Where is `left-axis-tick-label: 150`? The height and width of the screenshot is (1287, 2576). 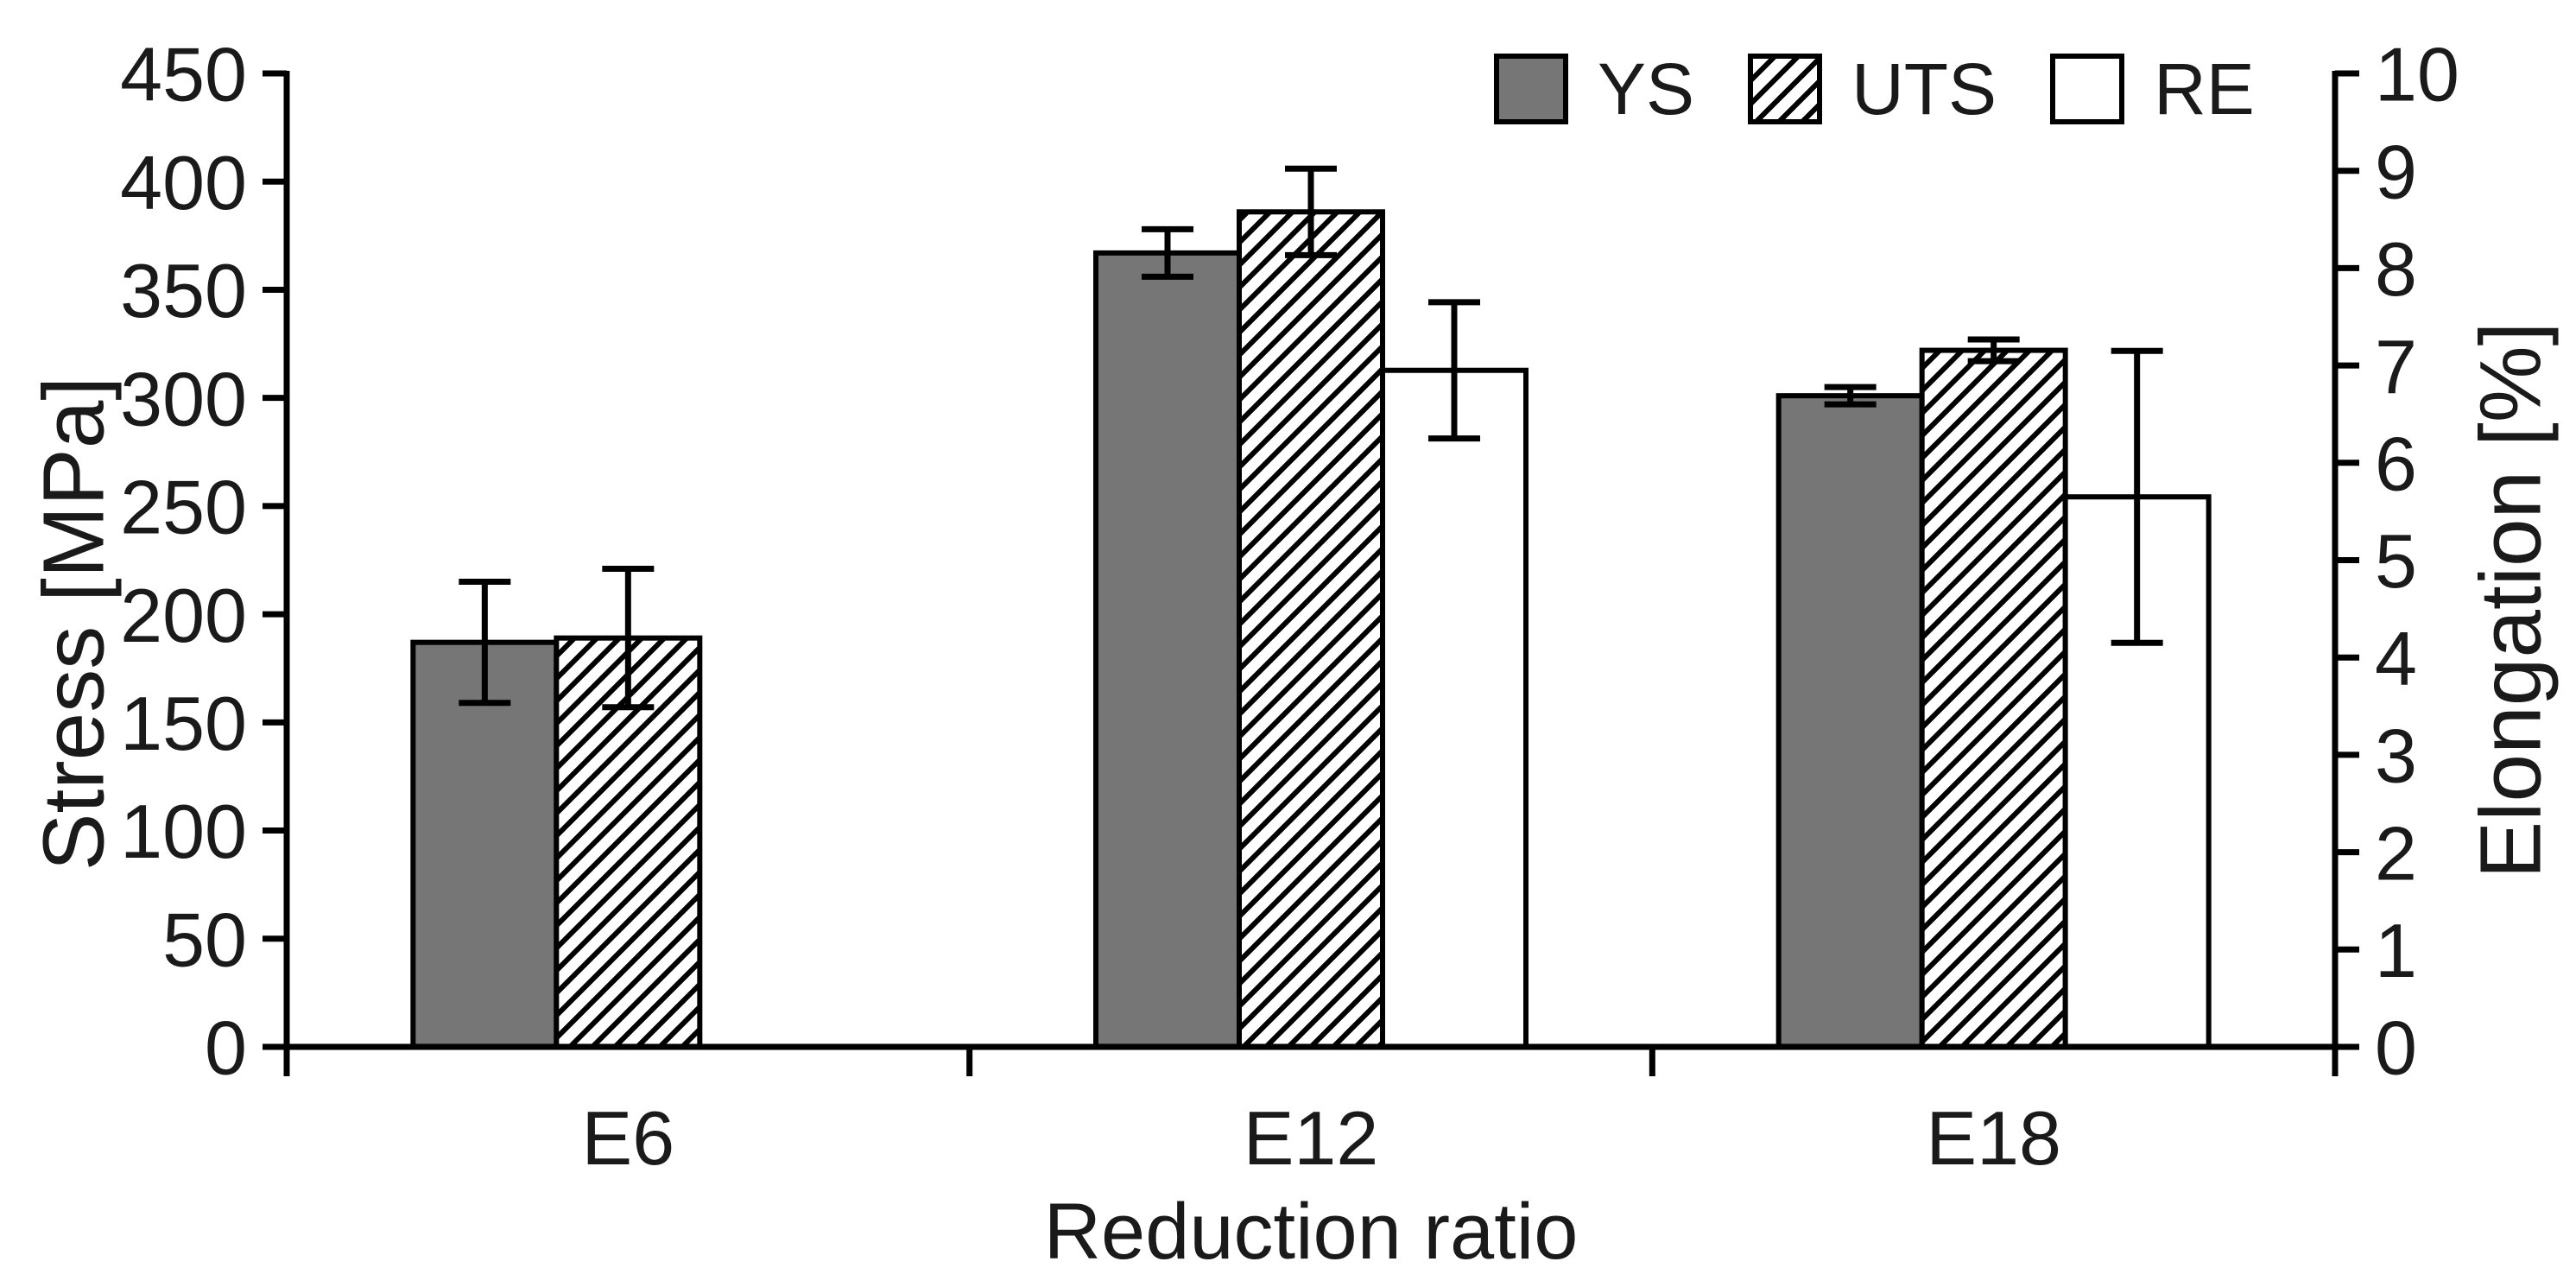 left-axis-tick-label: 150 is located at coordinates (183, 723).